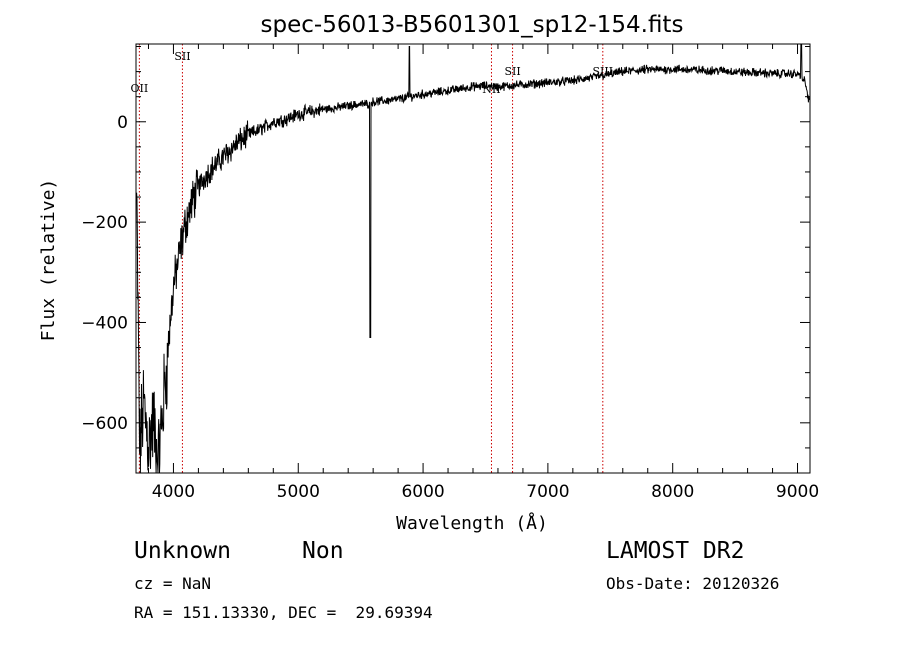  I want to click on object-subclass: Non, so click(323, 551).